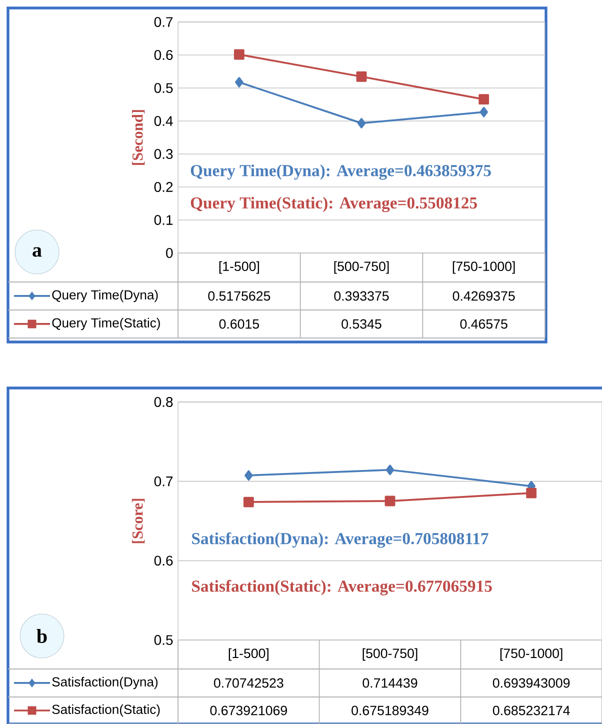 This screenshot has height=724, width=602. I want to click on data-label: 0.714439, so click(390, 683).